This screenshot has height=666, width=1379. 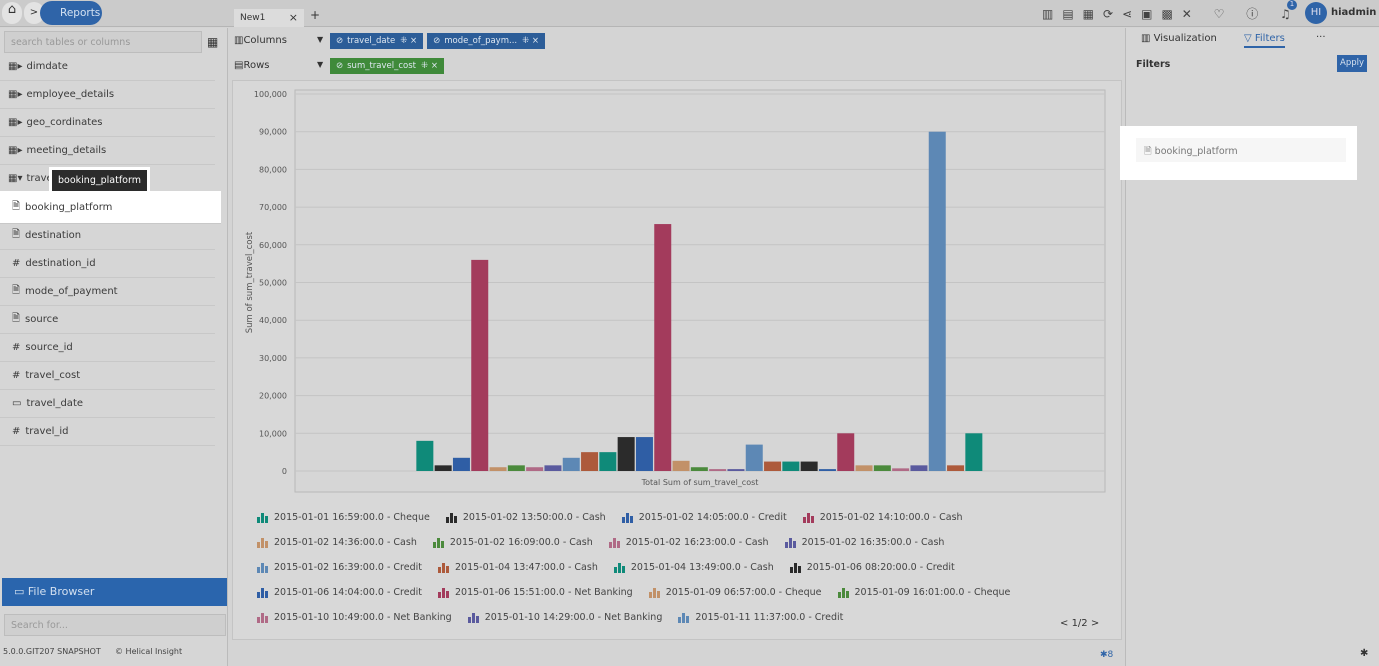 What do you see at coordinates (107, 404) in the screenshot?
I see `field-row: ▭ travel_date` at bounding box center [107, 404].